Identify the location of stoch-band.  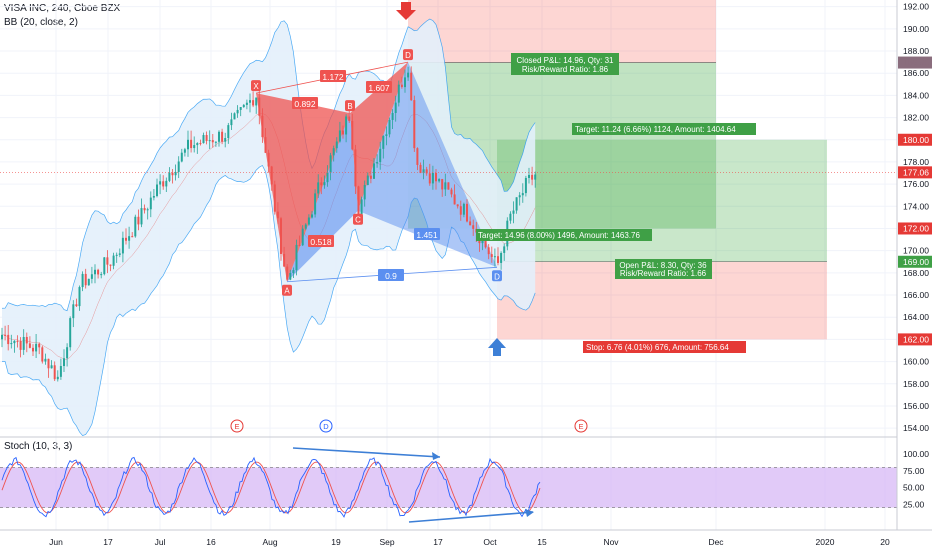
(448, 487).